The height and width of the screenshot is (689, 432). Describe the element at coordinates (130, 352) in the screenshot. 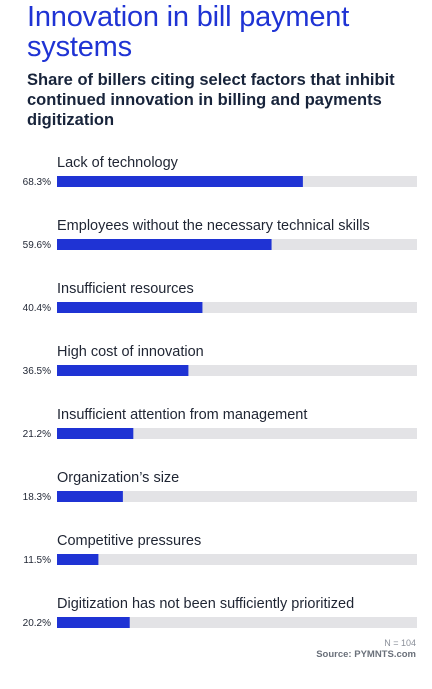

I see `category-label: High cost of innovation` at that location.